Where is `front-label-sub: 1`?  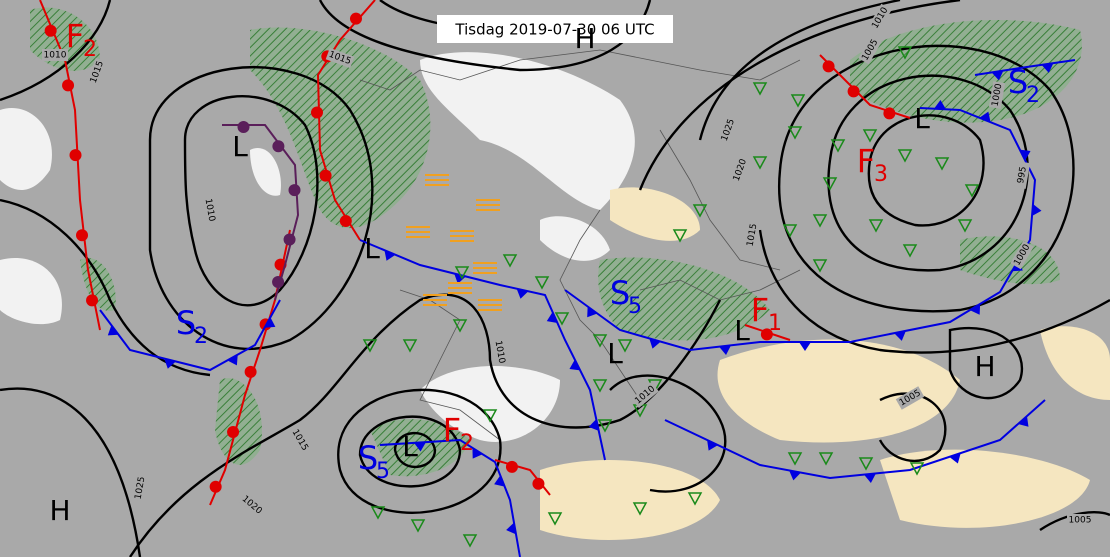 front-label-sub: 1 is located at coordinates (775, 323).